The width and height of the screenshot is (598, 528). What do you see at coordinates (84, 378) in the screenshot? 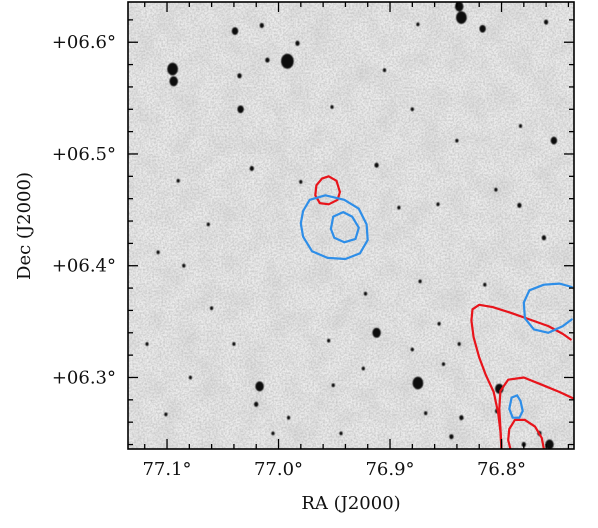
I see `y-tick-label: +06.3°` at bounding box center [84, 378].